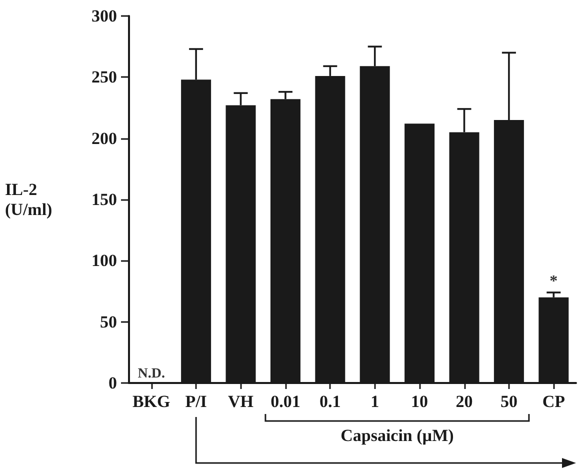 Image resolution: width=578 pixels, height=476 pixels. What do you see at coordinates (553, 401) in the screenshot?
I see `x-tick-label: CP` at bounding box center [553, 401].